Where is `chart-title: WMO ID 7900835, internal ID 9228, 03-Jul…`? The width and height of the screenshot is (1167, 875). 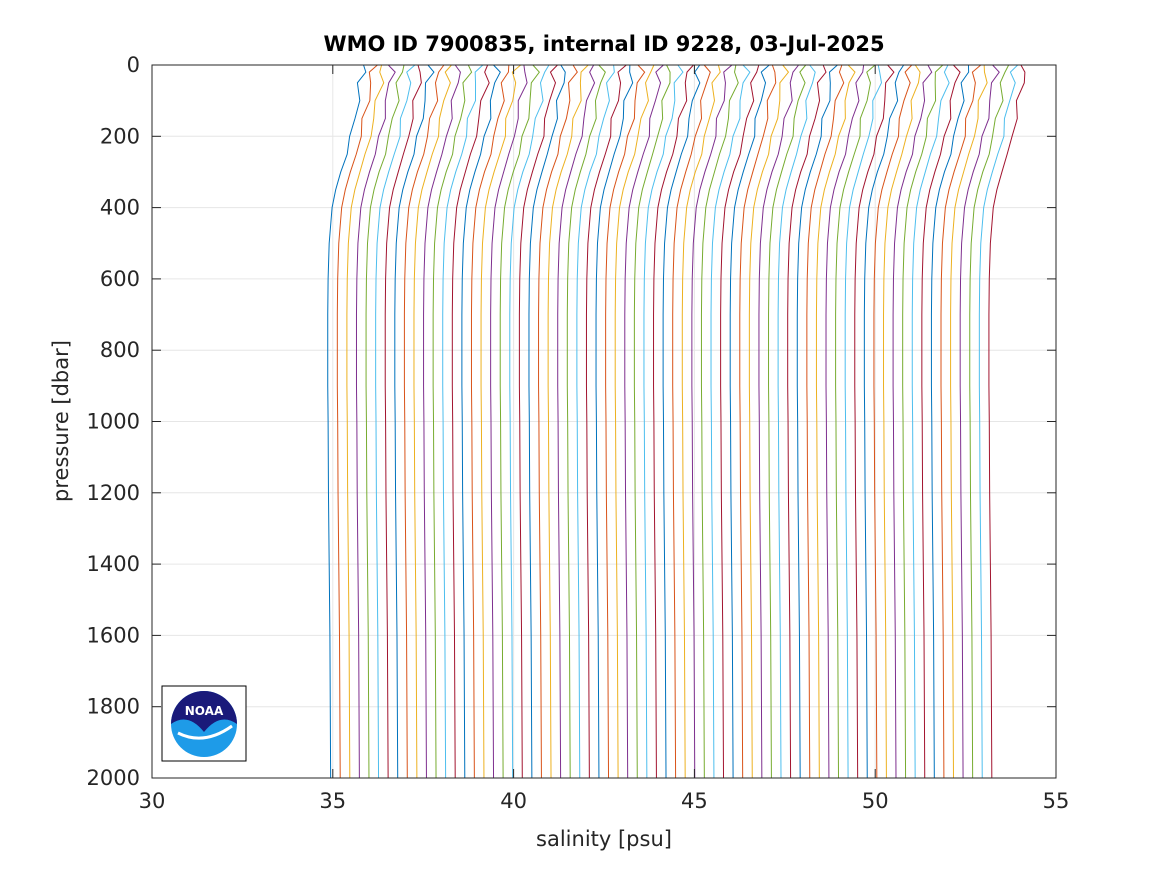
chart-title: WMO ID 7900835, internal ID 9228, 03-Jul… is located at coordinates (603, 44).